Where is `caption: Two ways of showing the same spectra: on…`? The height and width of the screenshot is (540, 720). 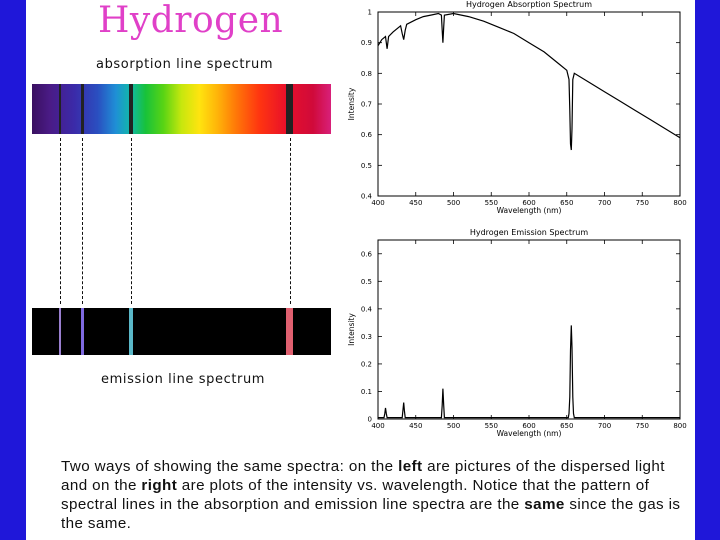
caption: Two ways of showing the same spectra: on… is located at coordinates (373, 495).